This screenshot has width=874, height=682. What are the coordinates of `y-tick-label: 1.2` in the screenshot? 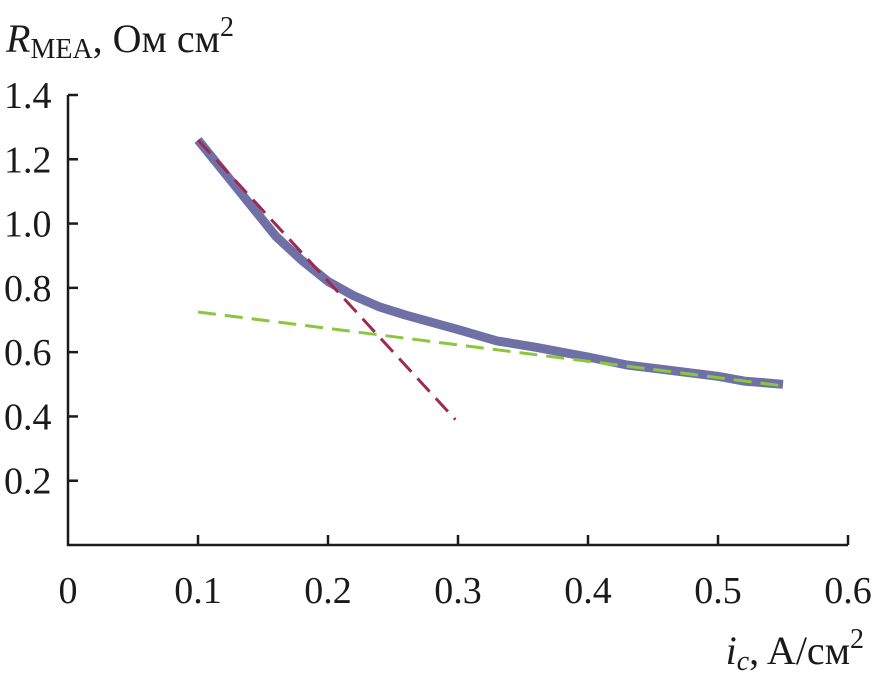 It's located at (28, 160).